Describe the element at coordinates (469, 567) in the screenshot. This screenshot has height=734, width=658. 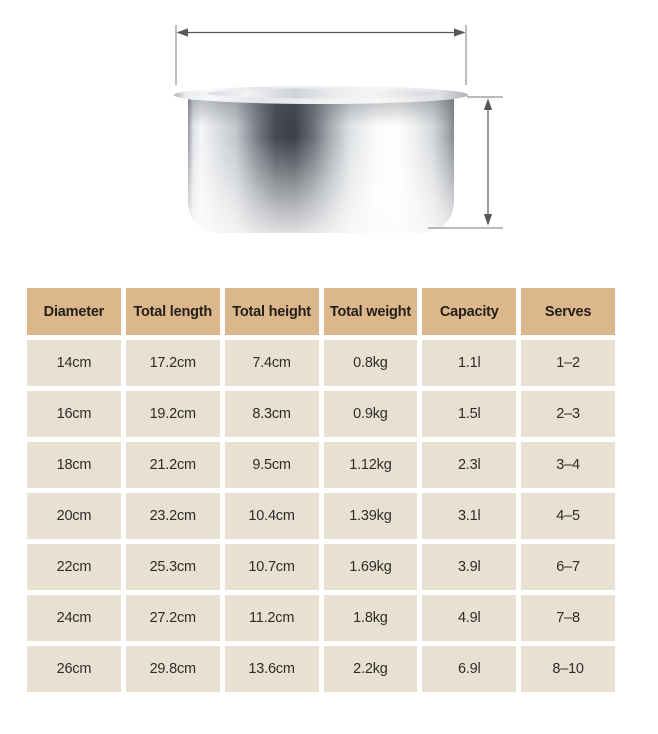
I see `table-cell: 3.9l` at that location.